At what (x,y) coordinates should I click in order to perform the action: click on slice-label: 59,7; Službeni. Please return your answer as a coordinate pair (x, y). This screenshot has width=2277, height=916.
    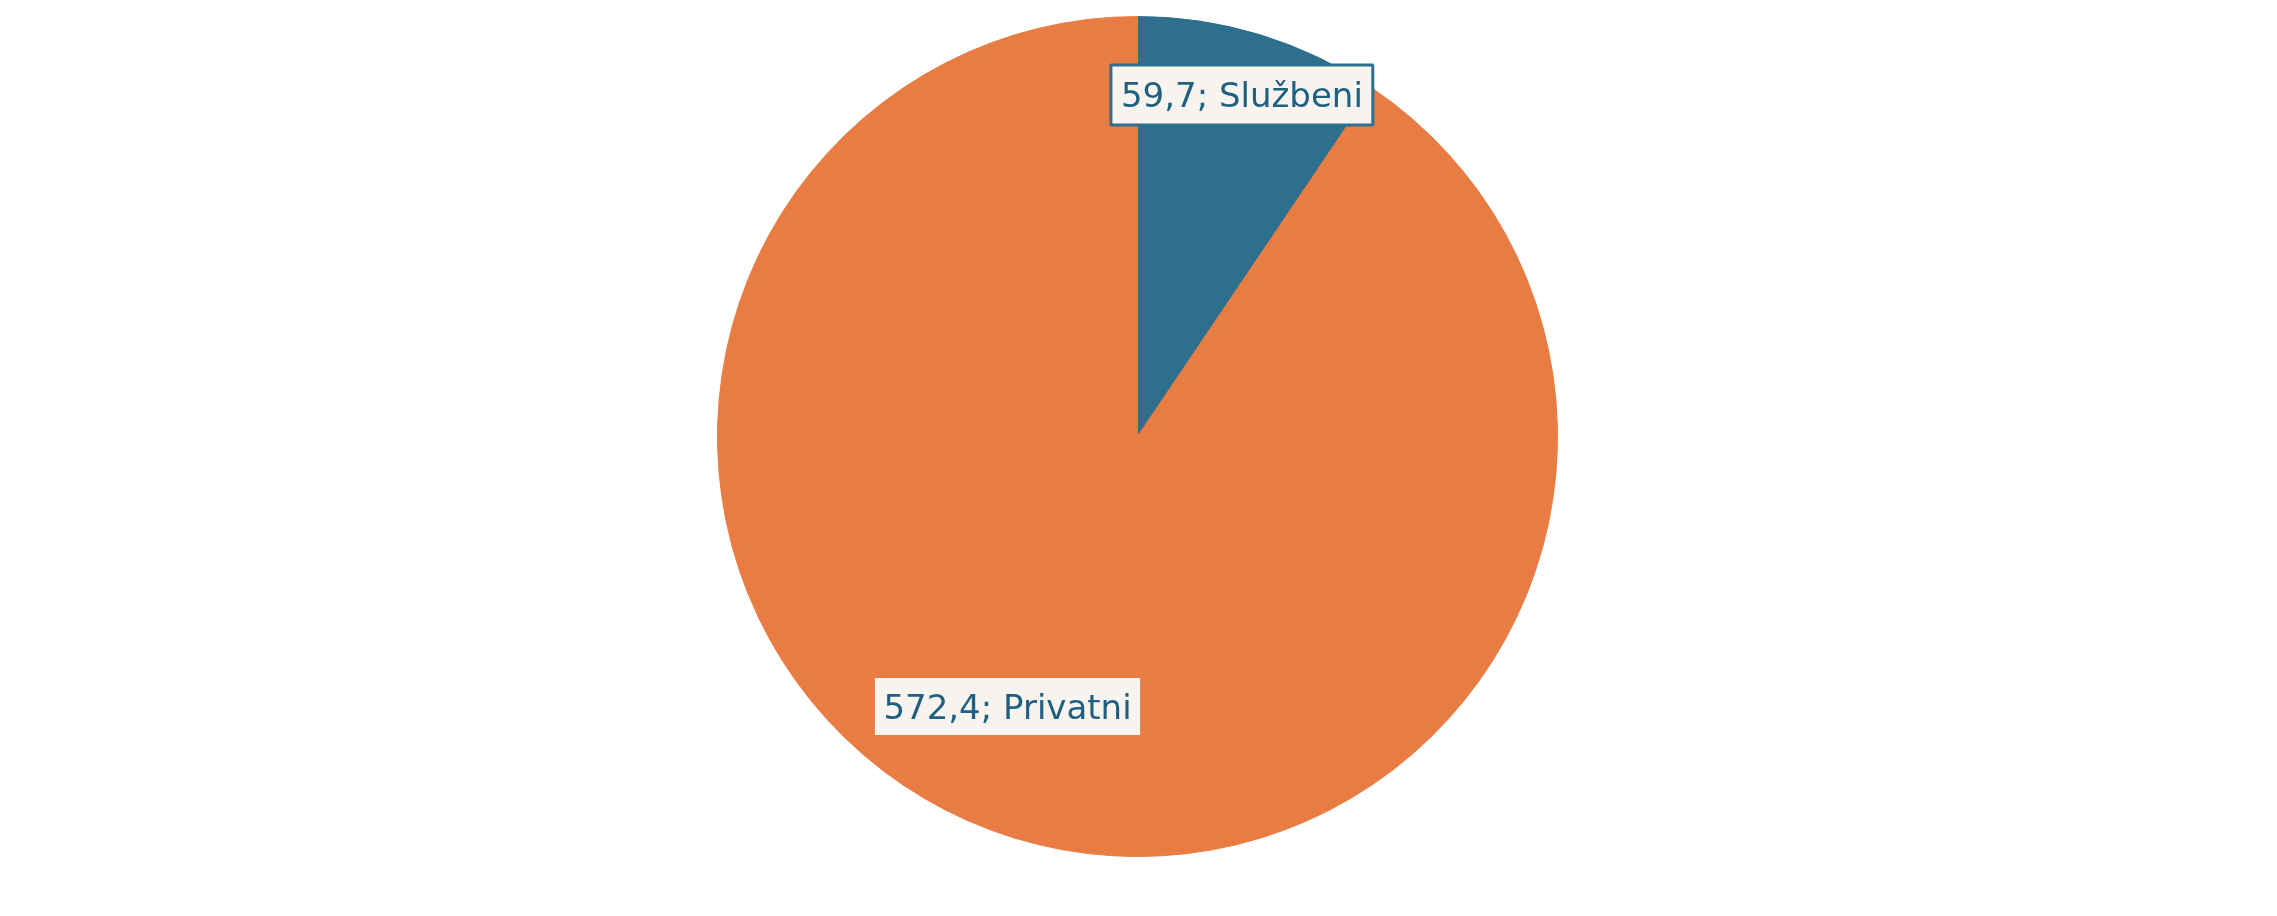
    Looking at the image, I should click on (1241, 95).